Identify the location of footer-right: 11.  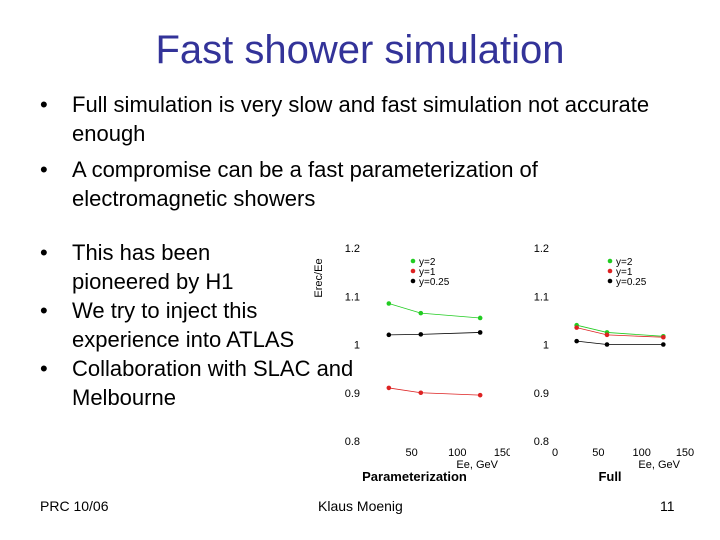
(667, 506).